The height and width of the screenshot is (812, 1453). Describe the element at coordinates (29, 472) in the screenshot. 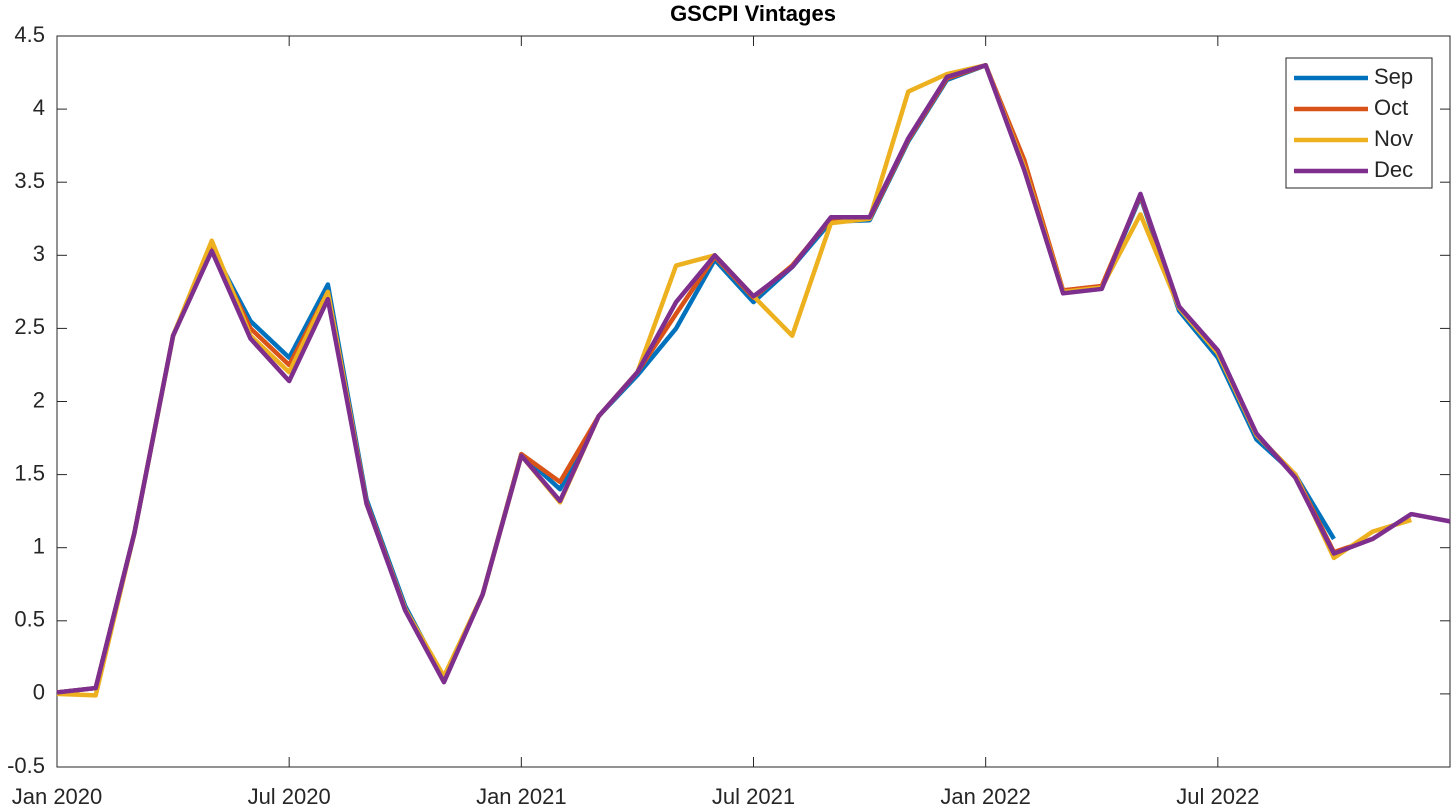

I see `y-tick-label: 1.5` at that location.